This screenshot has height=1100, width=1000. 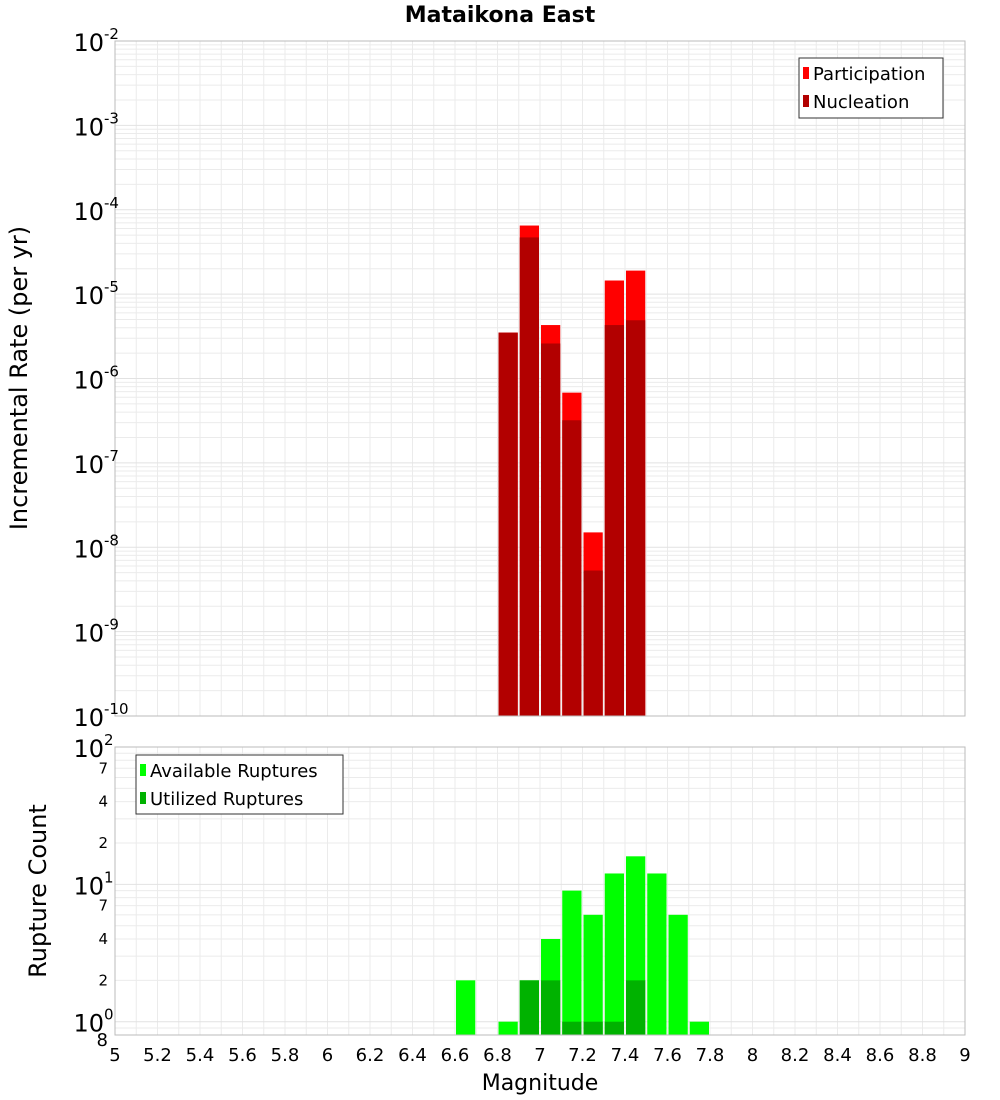 I want to click on tick-label-exponent: 0, so click(x=109, y=1015).